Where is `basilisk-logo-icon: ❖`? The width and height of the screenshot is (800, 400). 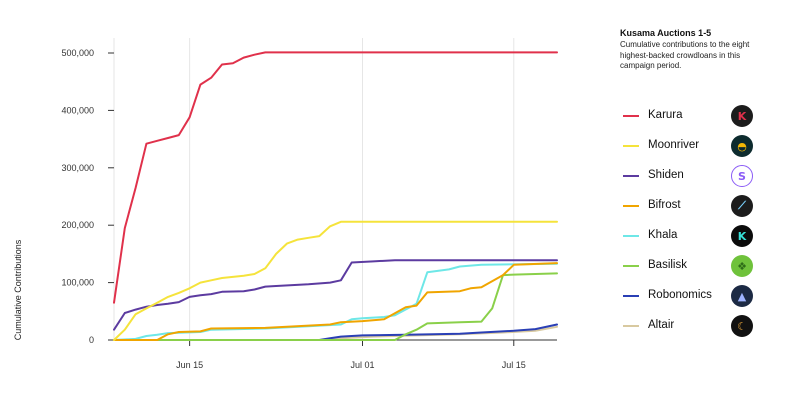
basilisk-logo-icon: ❖ is located at coordinates (742, 266).